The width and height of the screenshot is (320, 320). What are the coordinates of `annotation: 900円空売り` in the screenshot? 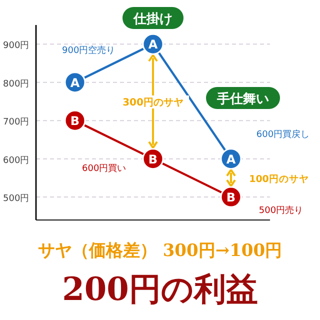 It's located at (89, 50).